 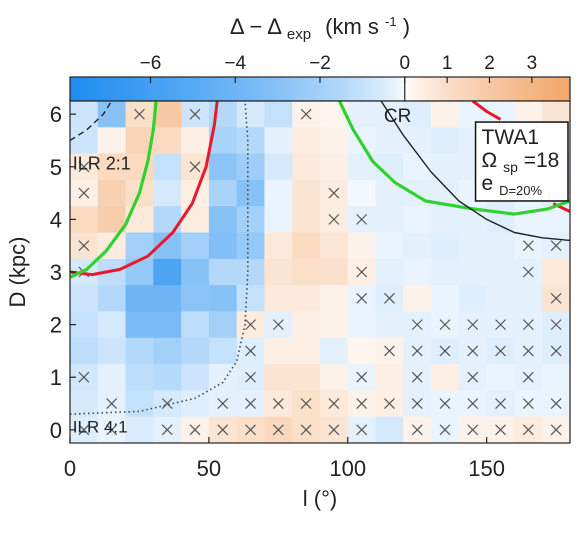 What do you see at coordinates (510, 167) in the screenshot?
I see `legend-omega-sub: sp` at bounding box center [510, 167].